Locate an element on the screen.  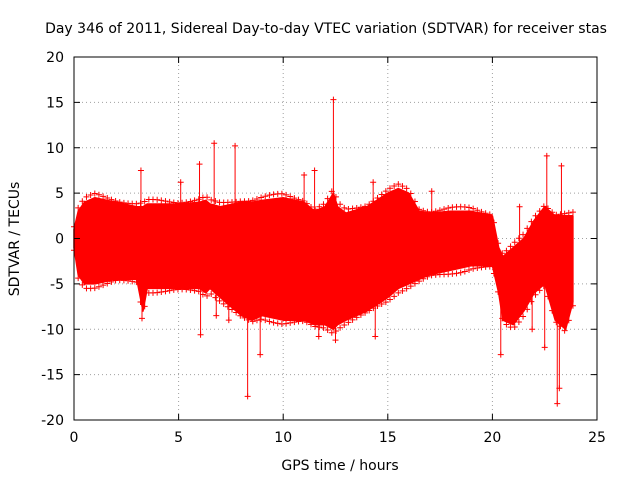
y-tick-label: -15 is located at coordinates (52, 376).